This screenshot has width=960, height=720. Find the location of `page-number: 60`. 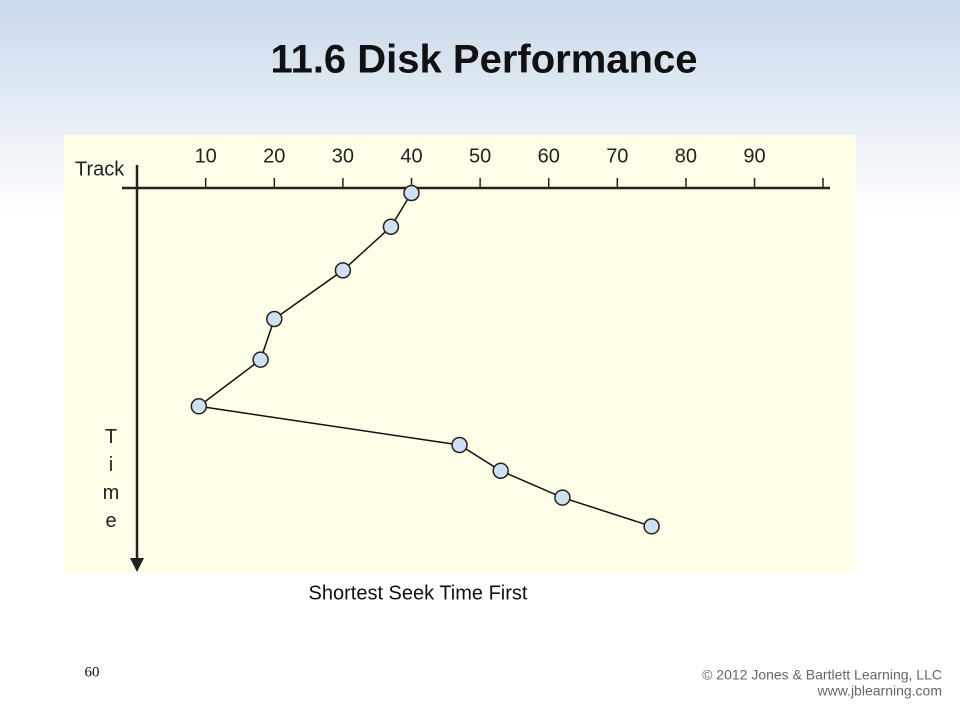

page-number: 60 is located at coordinates (92, 672).